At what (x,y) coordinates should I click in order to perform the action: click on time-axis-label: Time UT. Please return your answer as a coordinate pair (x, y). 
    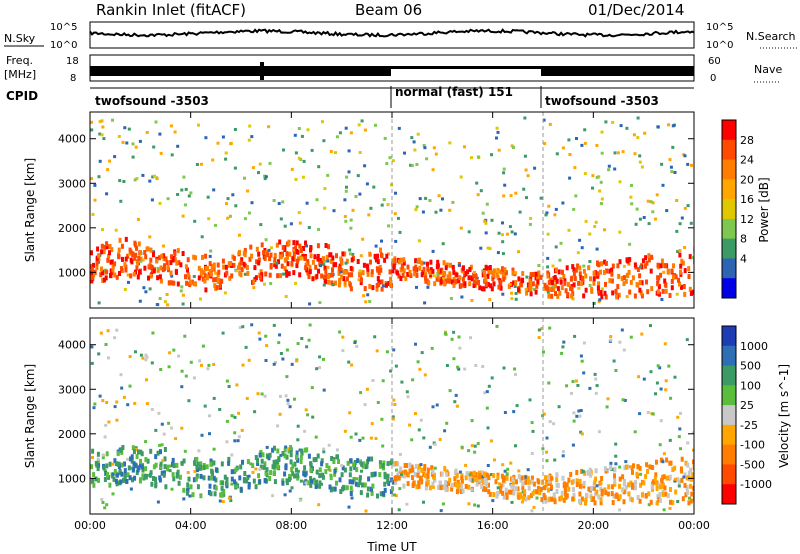
    Looking at the image, I should click on (391, 547).